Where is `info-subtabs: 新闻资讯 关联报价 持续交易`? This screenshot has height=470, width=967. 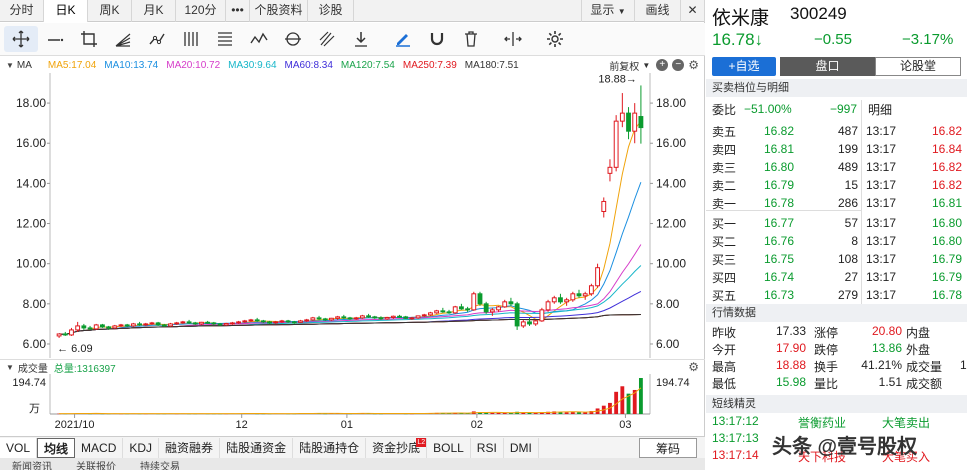
info-subtabs: 新闻资讯 关联报价 持续交易 is located at coordinates (352, 464).